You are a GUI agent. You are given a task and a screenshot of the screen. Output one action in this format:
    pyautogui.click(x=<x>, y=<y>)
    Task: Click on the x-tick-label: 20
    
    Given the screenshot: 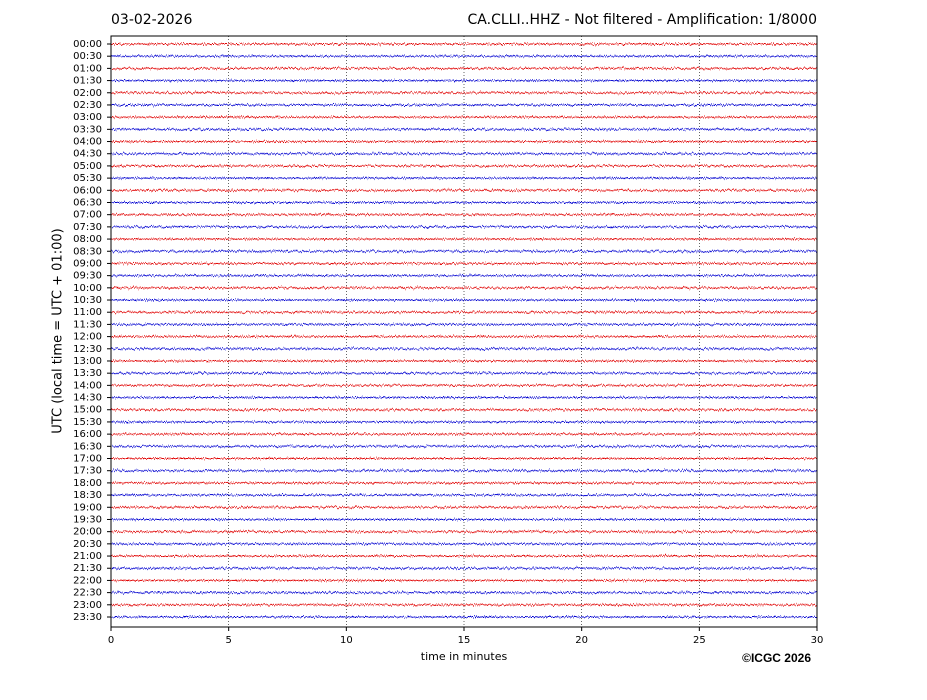 What is the action you would take?
    pyautogui.click(x=581, y=640)
    